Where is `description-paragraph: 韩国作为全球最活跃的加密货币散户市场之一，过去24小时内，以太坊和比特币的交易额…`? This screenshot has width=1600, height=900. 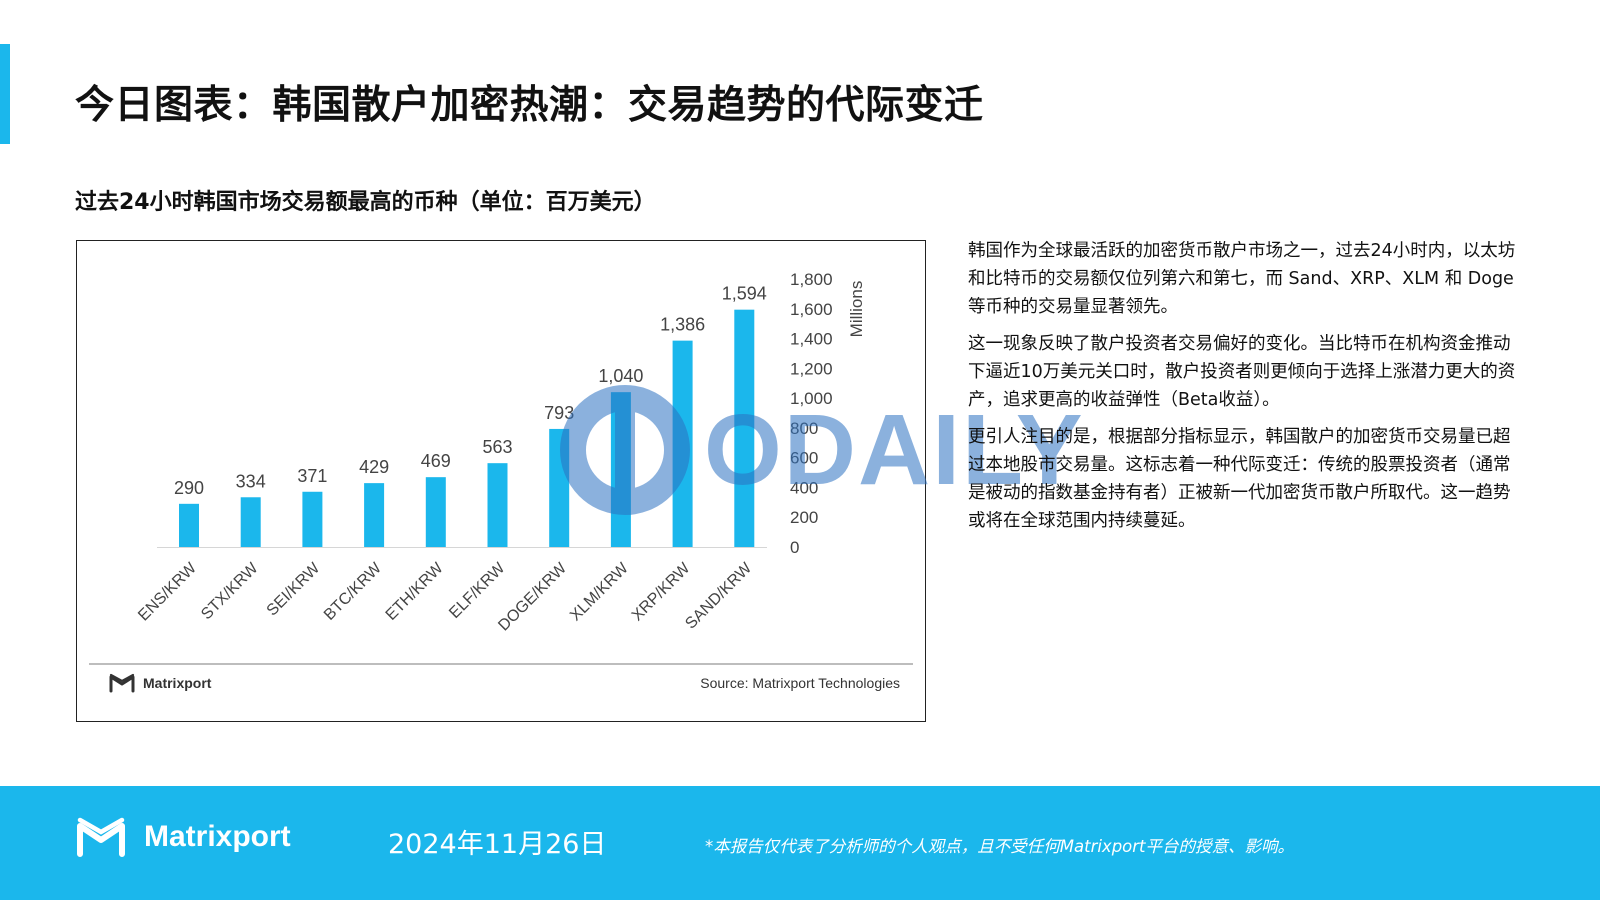
description-paragraph: 韩国作为全球最活跃的加密货币散户市场之一，过去24小时内，以太坊和比特币的交易额… is located at coordinates (1242, 279).